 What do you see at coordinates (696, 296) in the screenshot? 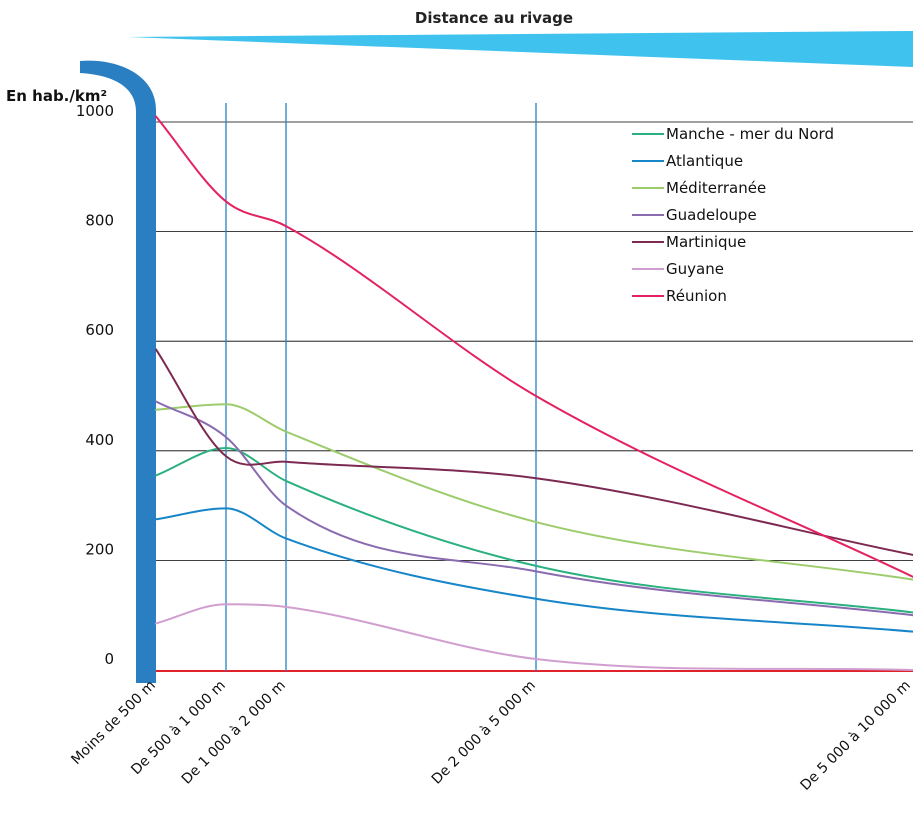
I see `legend-label-6: Réunion` at bounding box center [696, 296].